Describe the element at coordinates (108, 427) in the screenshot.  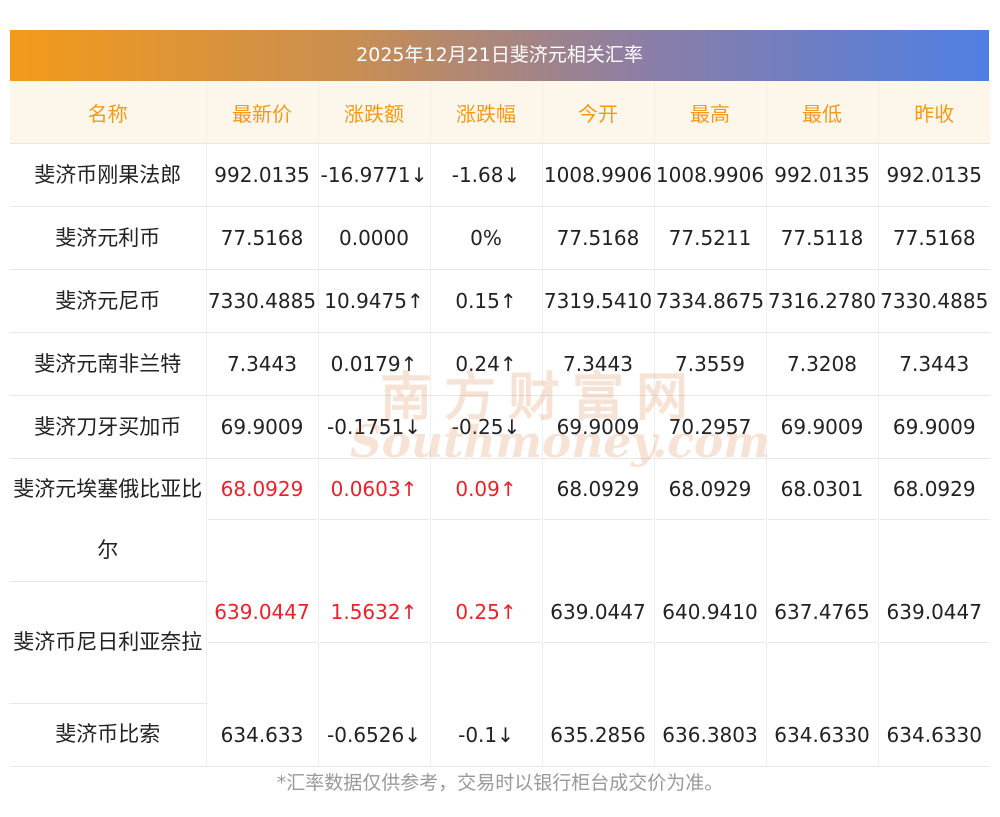
I see `currency-name-cell: 斐济刀牙买加币` at that location.